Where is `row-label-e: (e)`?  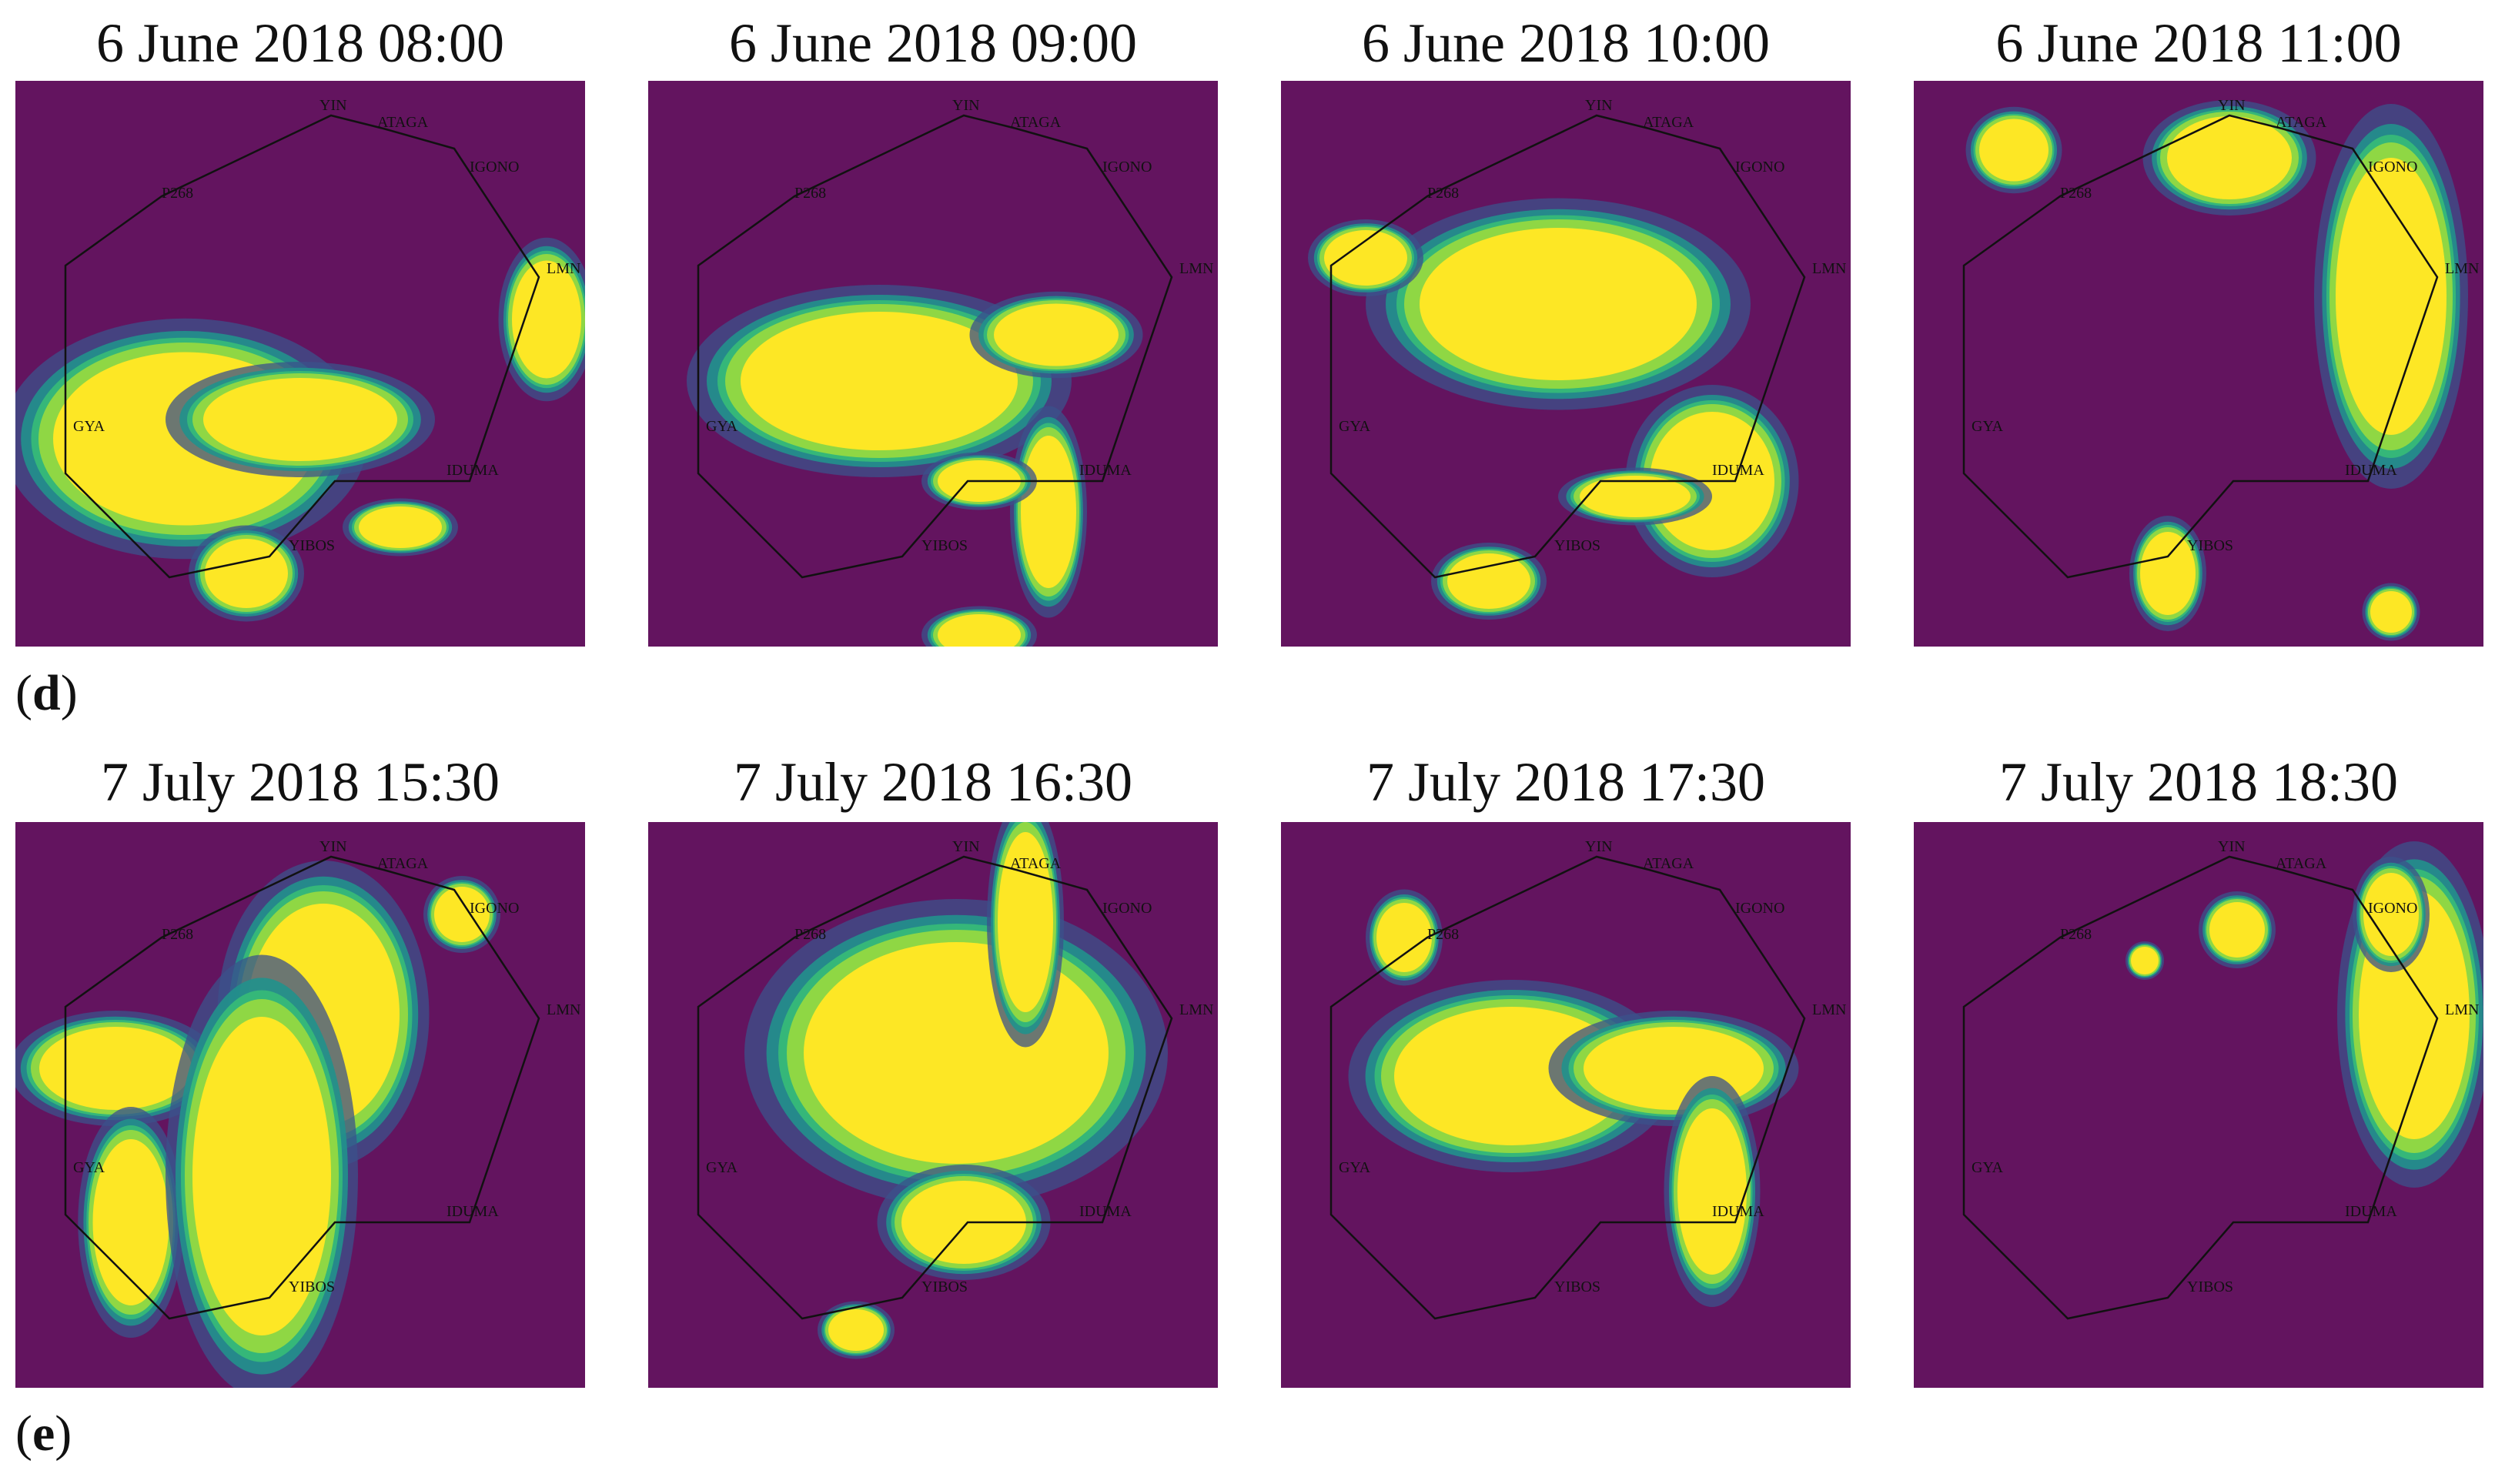
row-label-e: (e) is located at coordinates (43, 1433).